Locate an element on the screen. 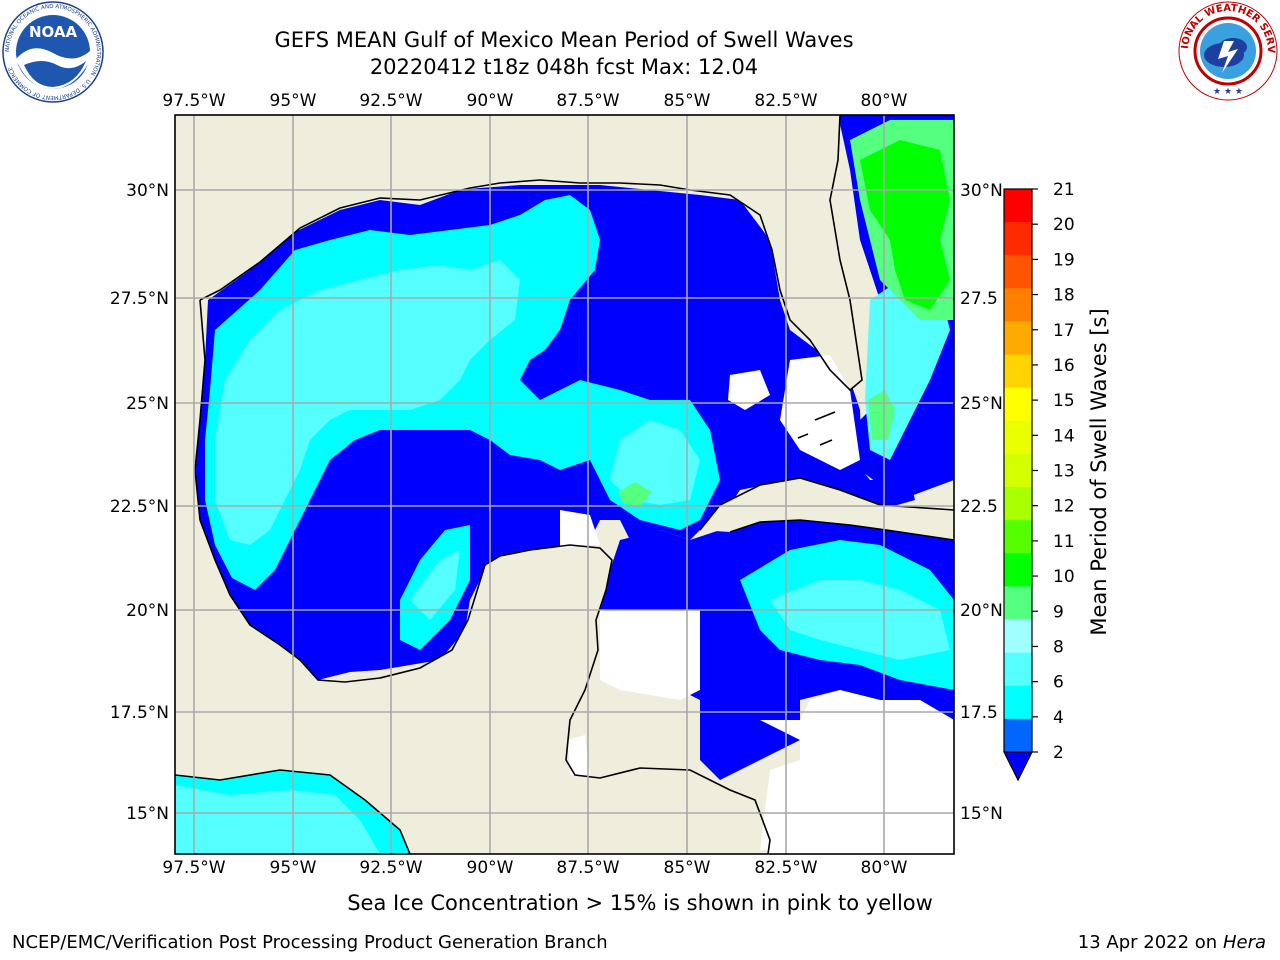  latitude-label-left: 27.5°N is located at coordinates (139, 299).